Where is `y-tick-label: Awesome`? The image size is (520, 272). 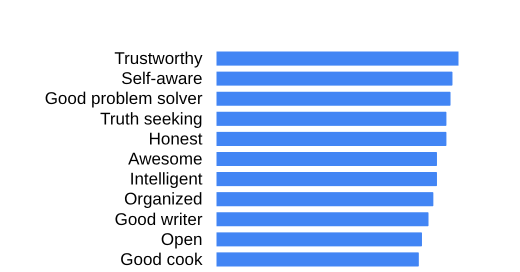
y-tick-label: Awesome is located at coordinates (165, 159).